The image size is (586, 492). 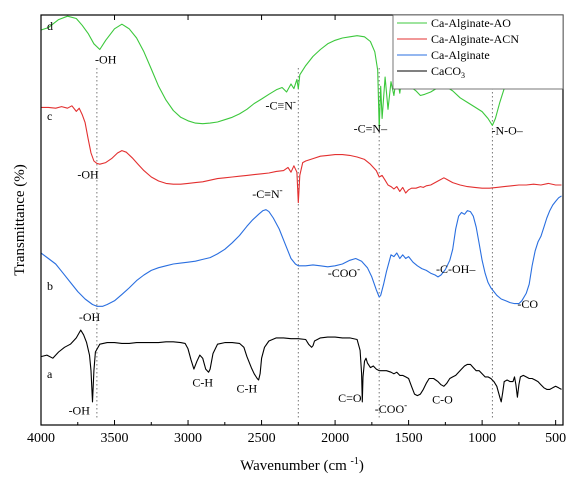 What do you see at coordinates (391, 408) in the screenshot?
I see `annotation-14: -COO-` at bounding box center [391, 408].